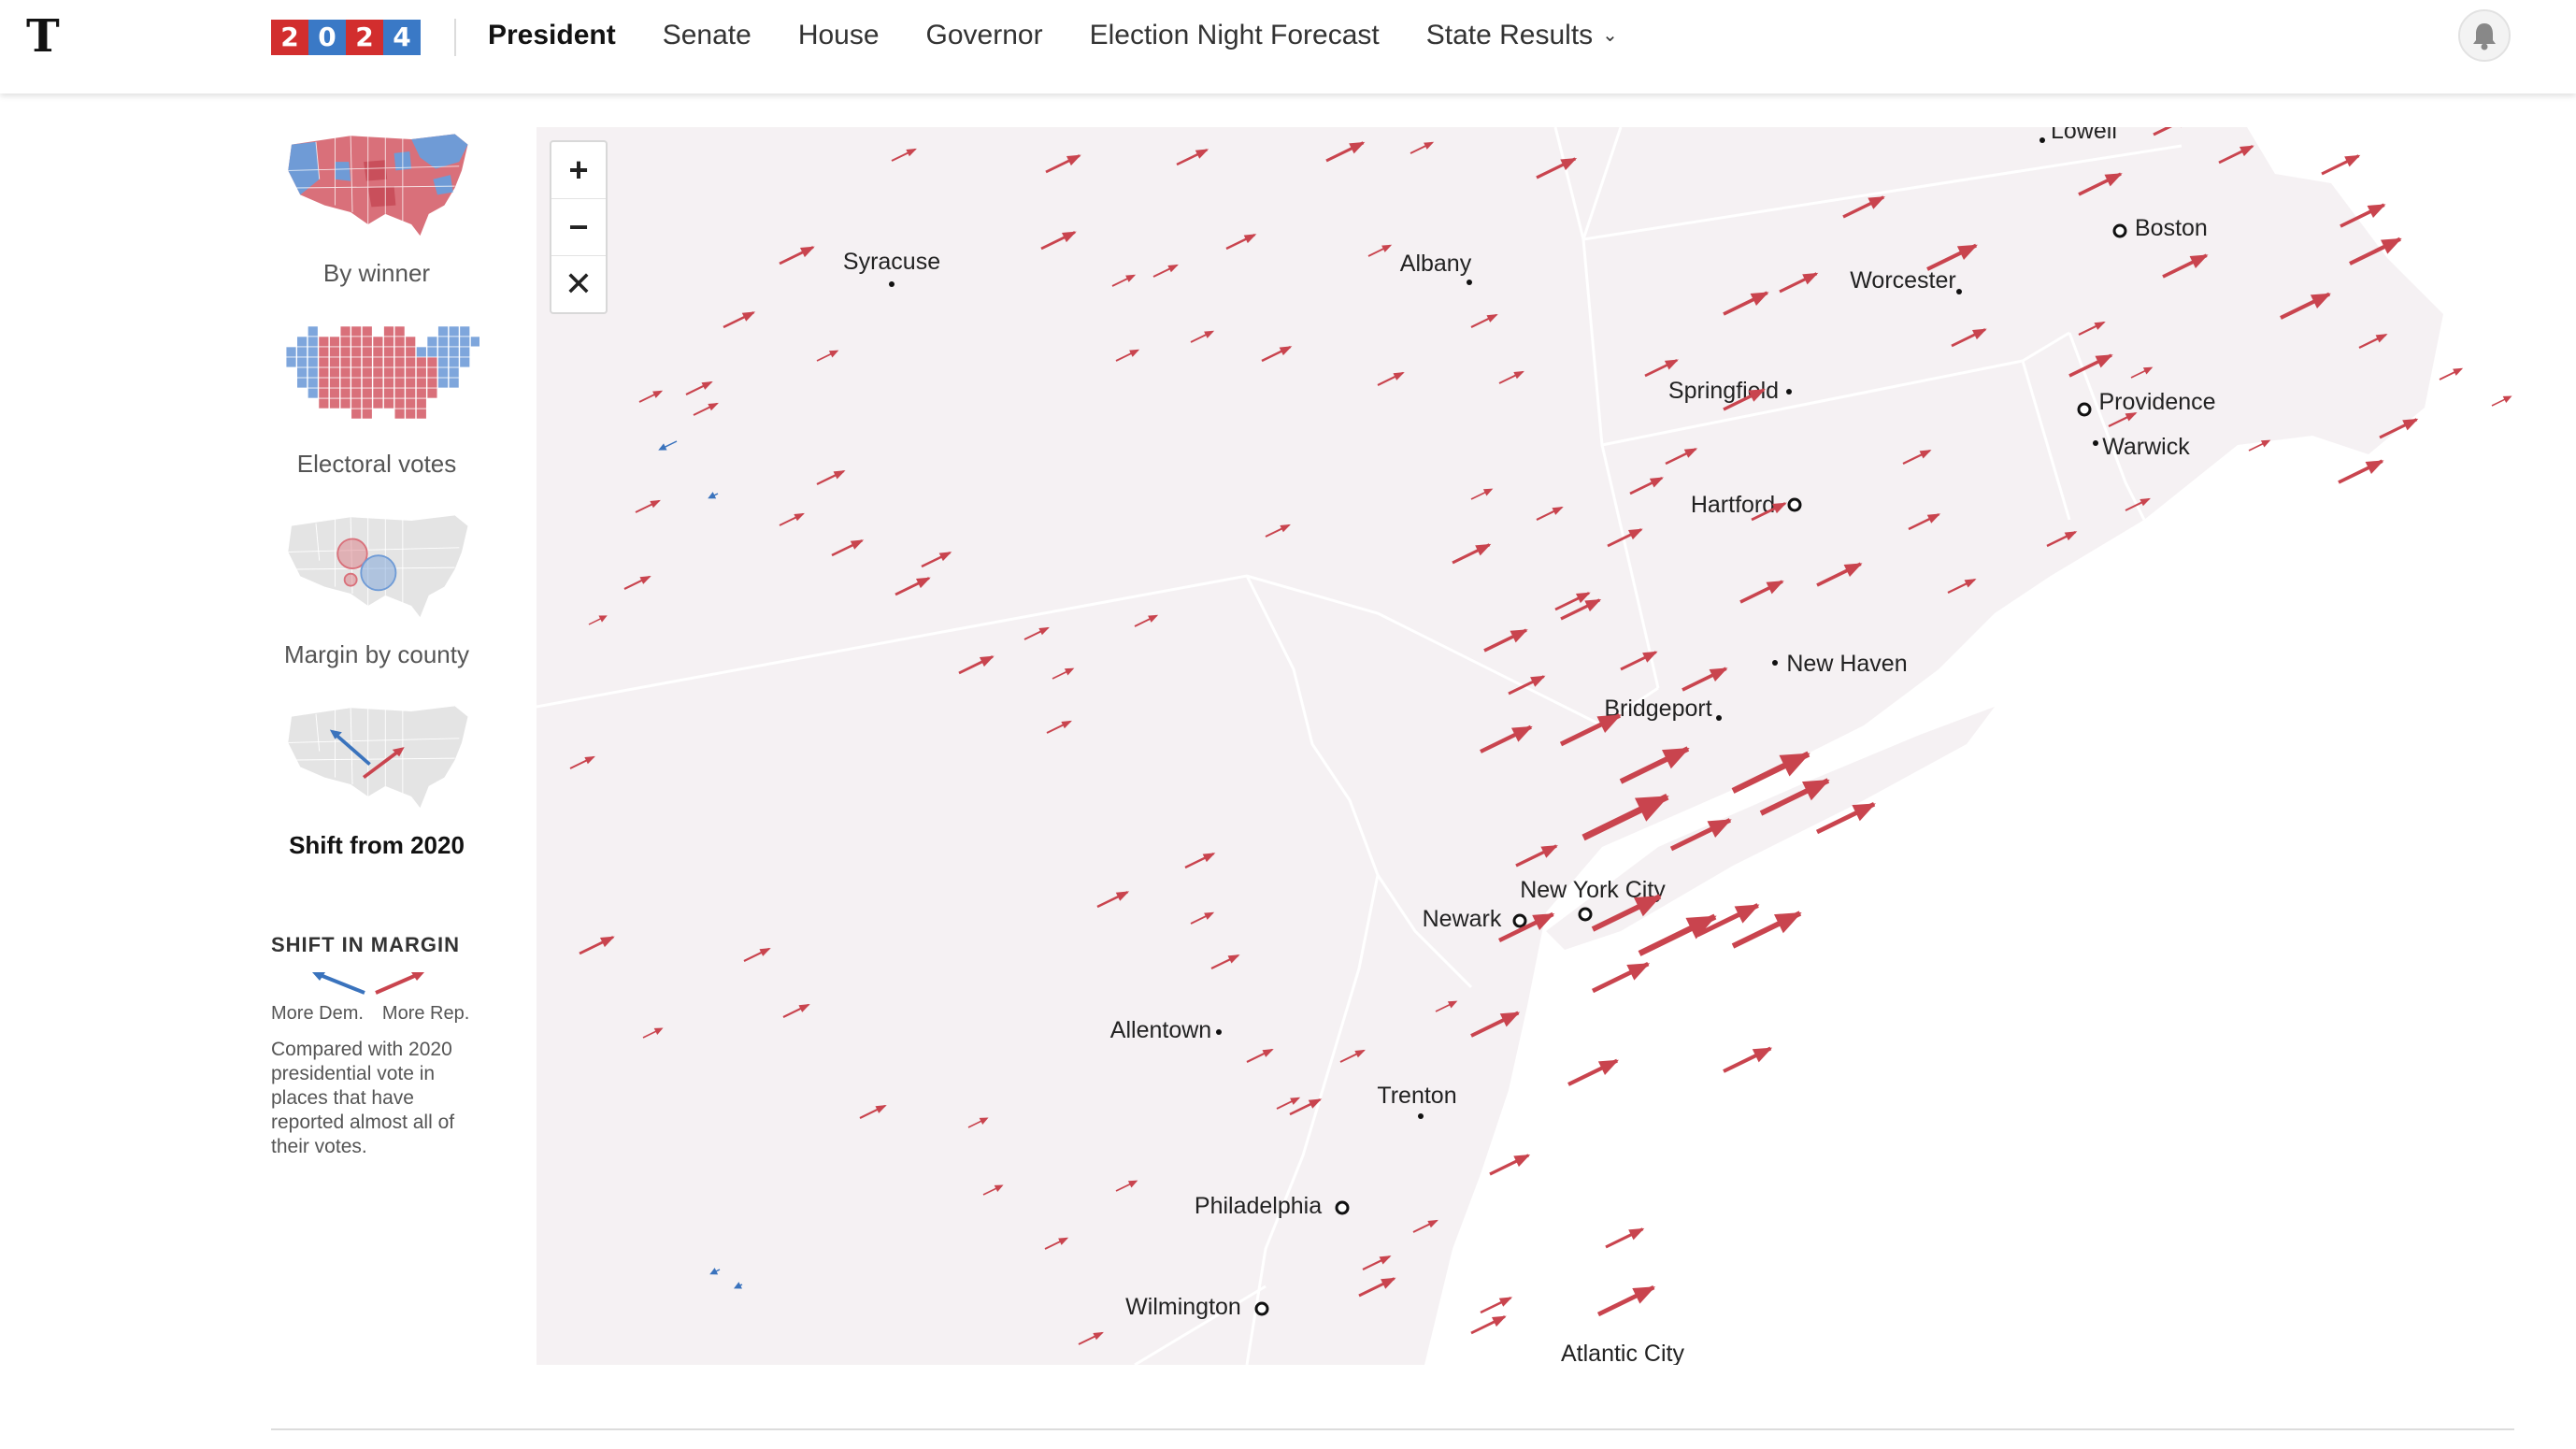  What do you see at coordinates (368, 983) in the screenshot?
I see `legend-arrows` at bounding box center [368, 983].